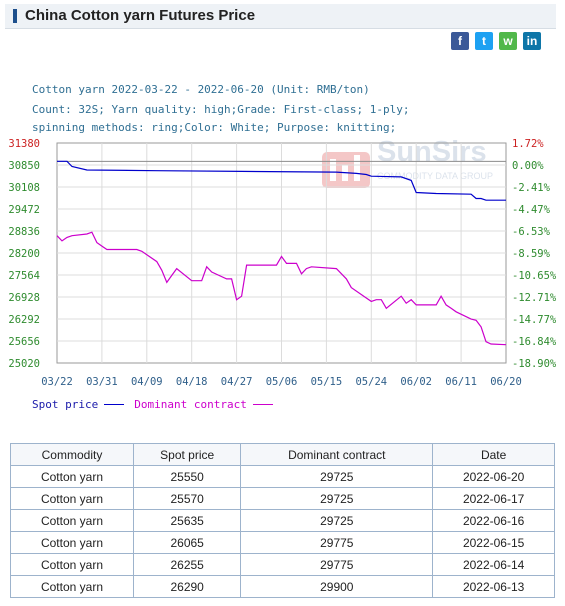 The width and height of the screenshot is (565, 606). What do you see at coordinates (147, 382) in the screenshot?
I see `x-tick-label: 04/09` at bounding box center [147, 382].